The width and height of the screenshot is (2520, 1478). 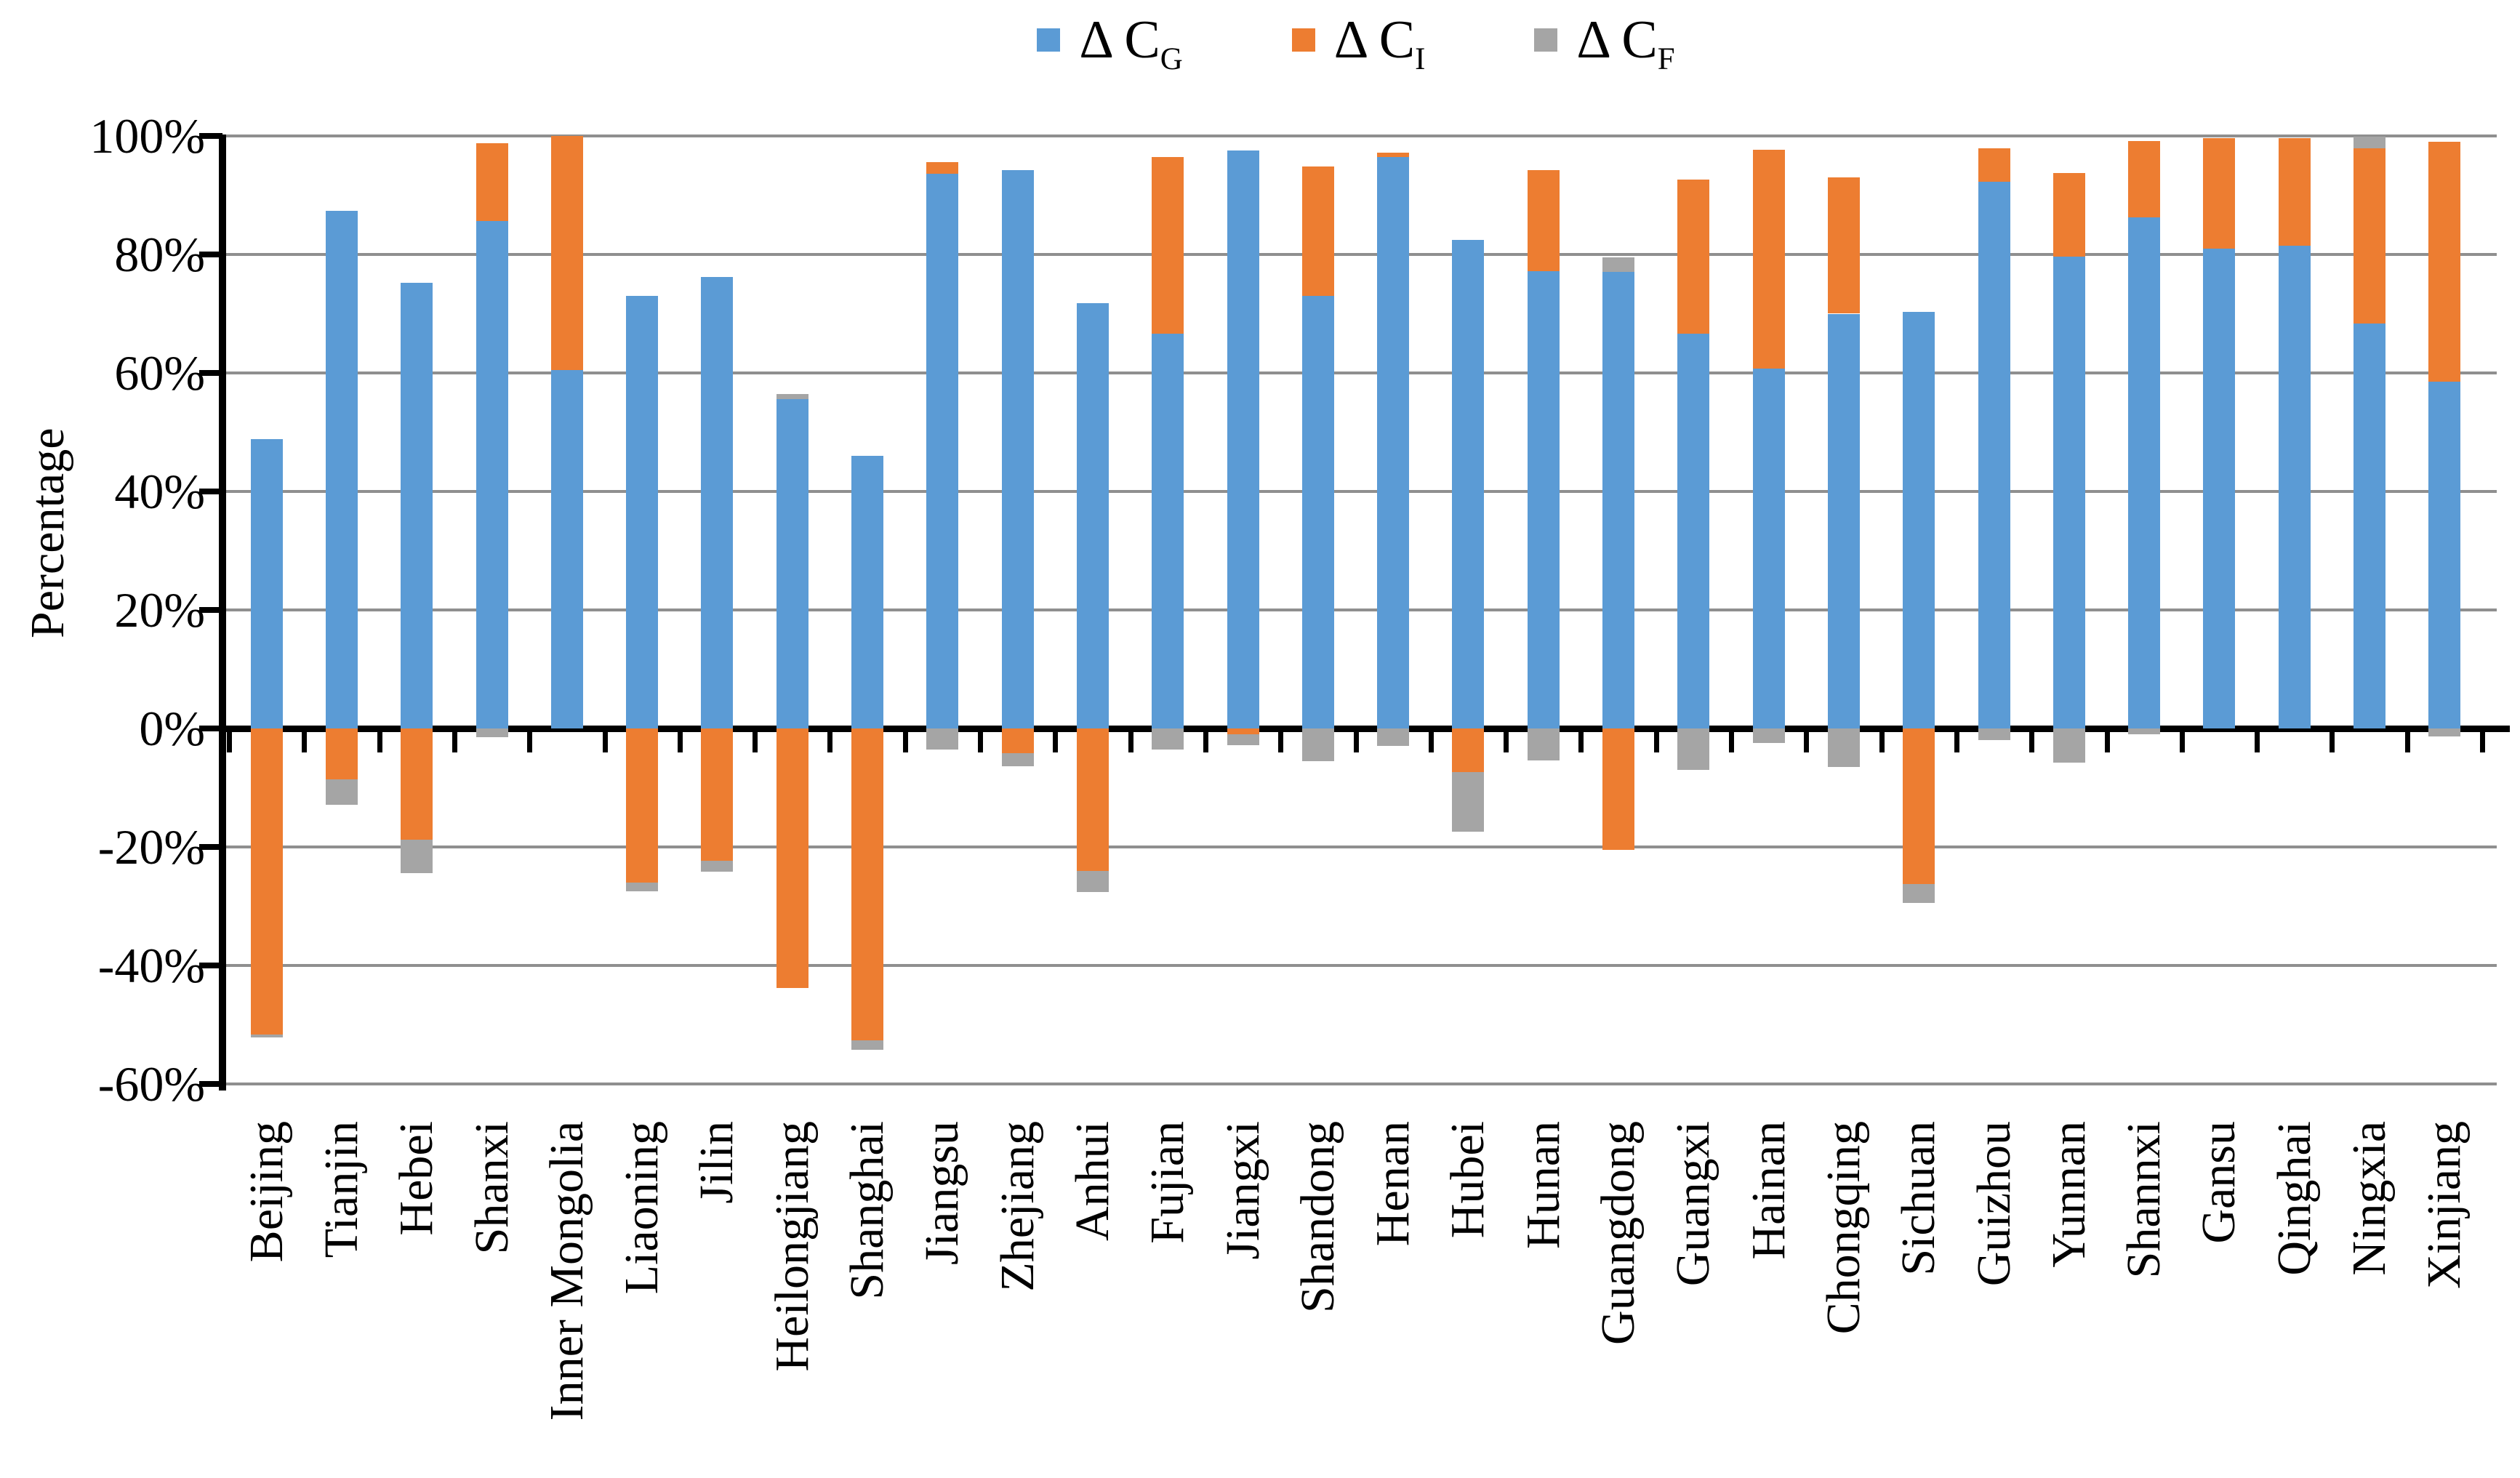 I want to click on x-category-label: Jiangxi, so click(x=1242, y=1191).